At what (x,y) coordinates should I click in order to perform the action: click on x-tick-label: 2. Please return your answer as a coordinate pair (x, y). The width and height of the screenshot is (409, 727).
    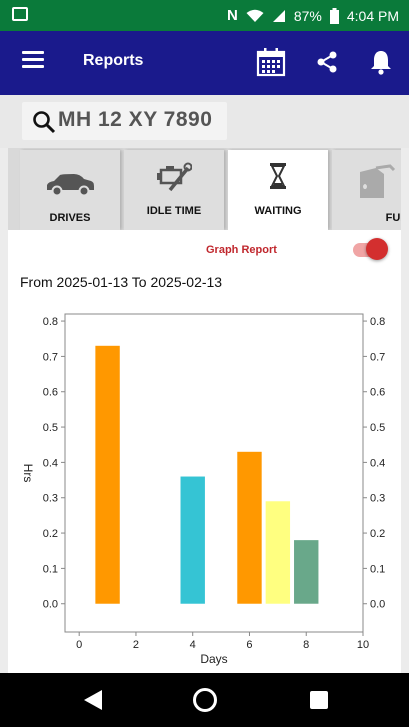
    Looking at the image, I should click on (136, 645).